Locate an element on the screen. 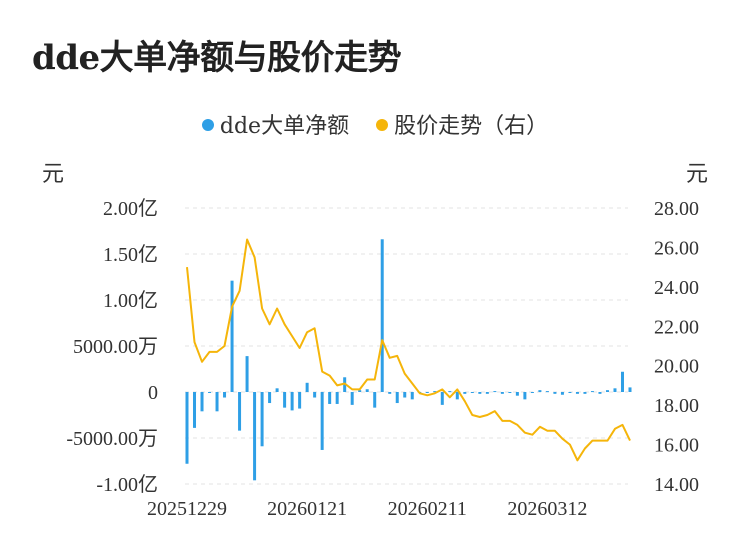 This screenshot has height=558, width=750. left-axis-unit: 元 is located at coordinates (53, 174).